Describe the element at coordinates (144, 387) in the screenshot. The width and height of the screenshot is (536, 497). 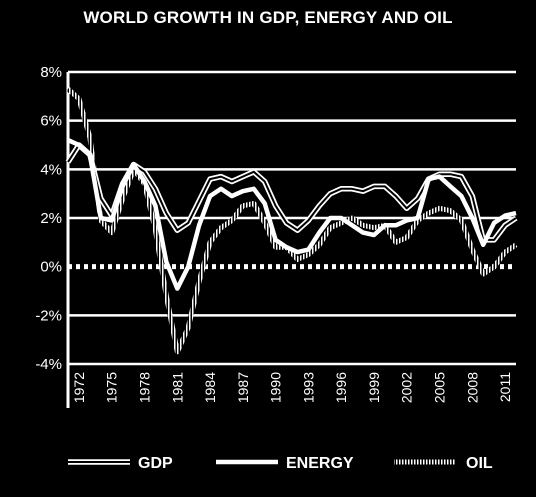
I see `x-tick-label: 1978` at that location.